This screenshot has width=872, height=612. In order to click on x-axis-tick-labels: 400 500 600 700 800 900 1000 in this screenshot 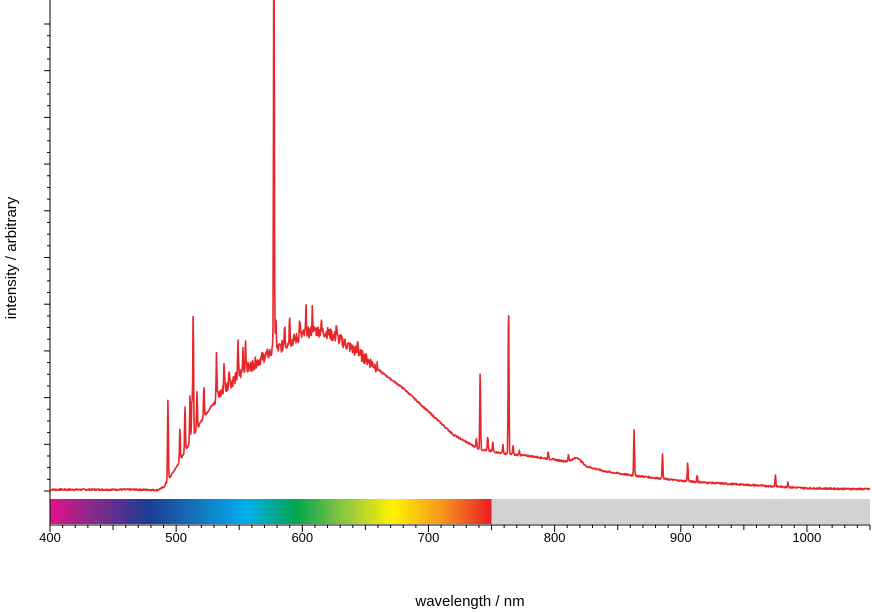, I will do `click(430, 537)`.